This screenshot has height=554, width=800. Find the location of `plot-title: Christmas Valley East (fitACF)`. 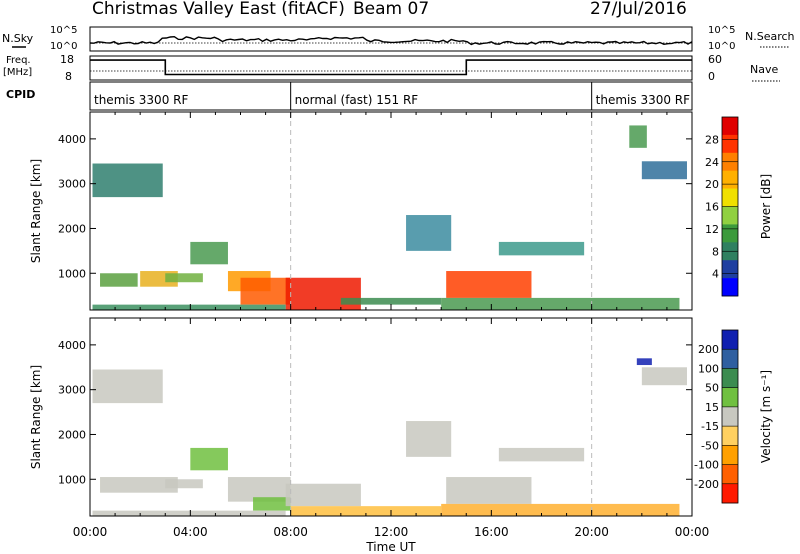

plot-title: Christmas Valley East (fitACF) is located at coordinates (218, 9).